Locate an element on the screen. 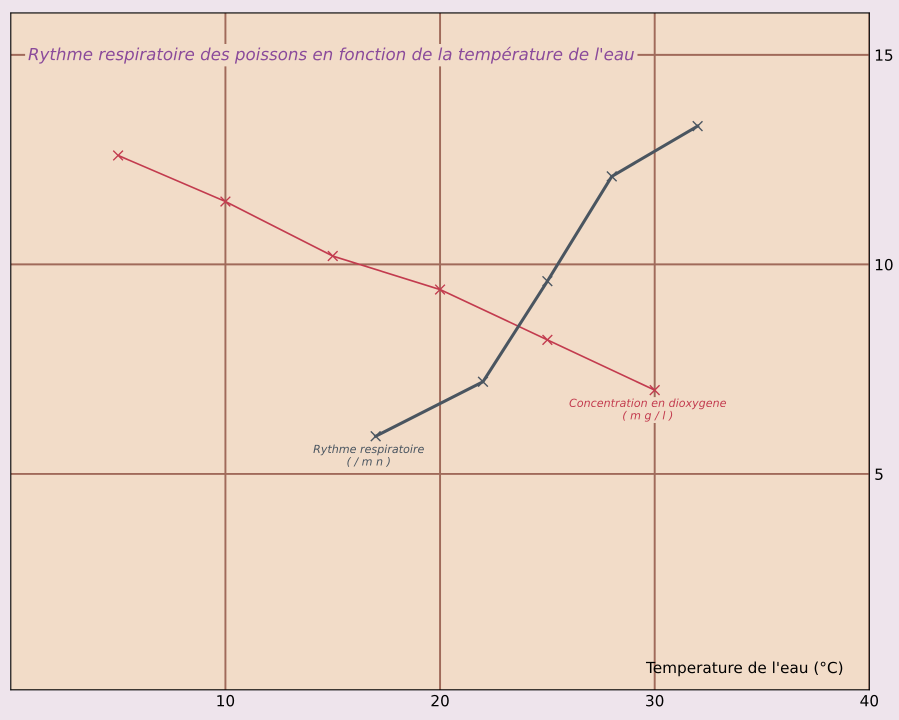  text: Rythme respiratoire des poissons en fonction de la température de l'eau is located at coordinates (331, 55).